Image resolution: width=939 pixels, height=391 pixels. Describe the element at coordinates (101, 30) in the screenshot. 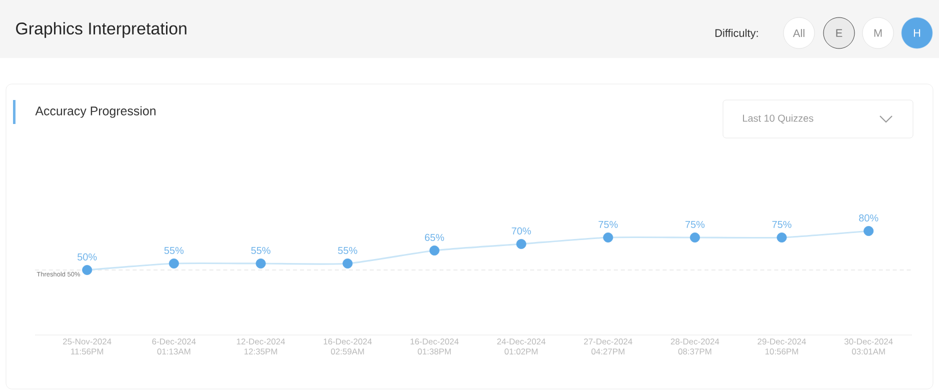

I see `chart-title: Graphics Interpretation` at that location.